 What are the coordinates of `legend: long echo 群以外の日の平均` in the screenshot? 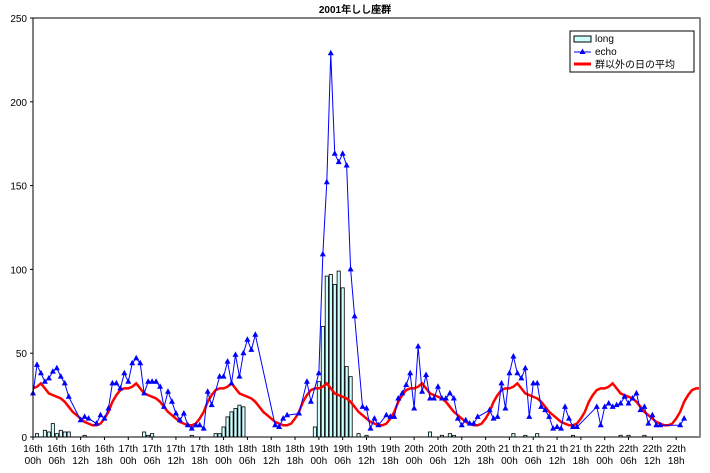 It's located at (632, 51).